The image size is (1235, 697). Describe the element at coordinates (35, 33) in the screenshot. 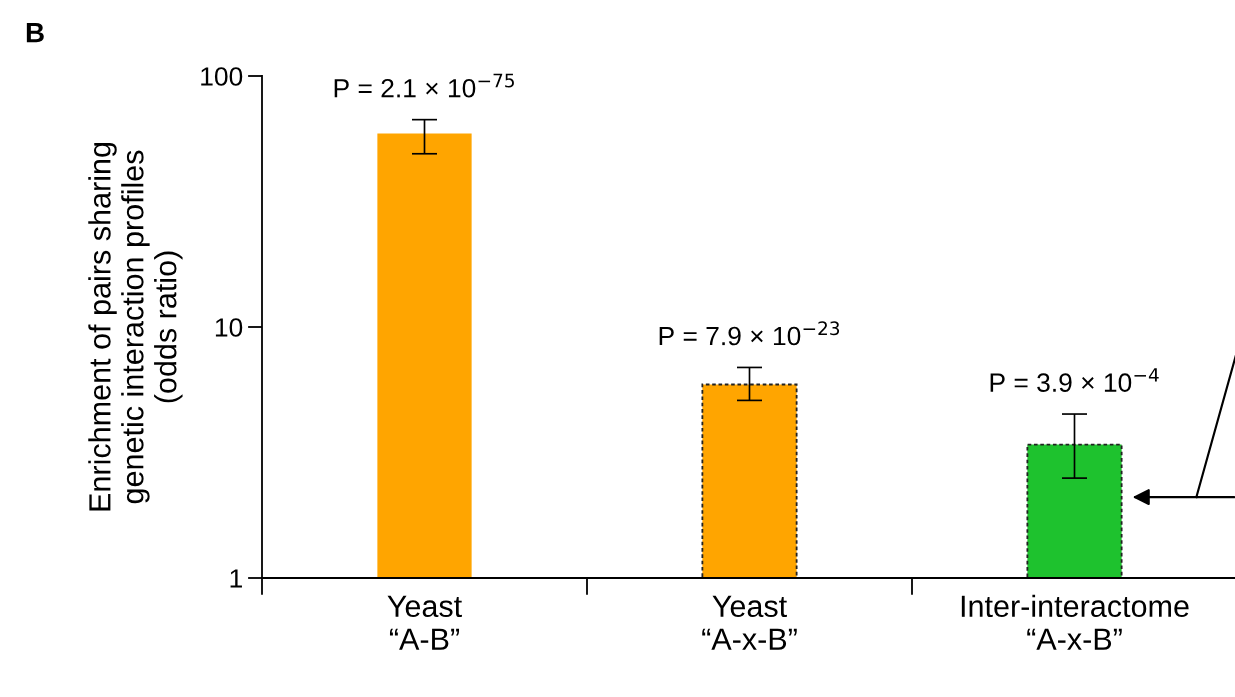

I see `text: B` at that location.